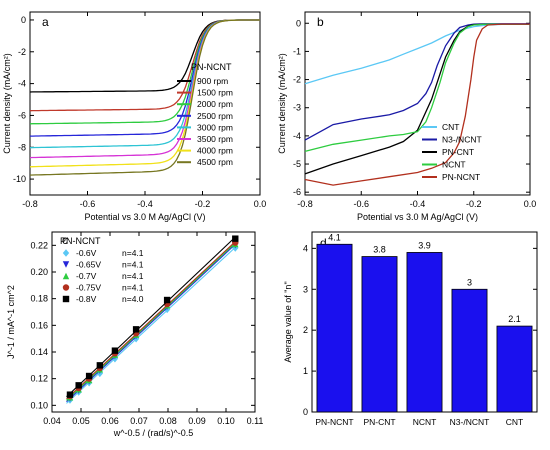 This screenshot has width=550, height=450. Describe the element at coordinates (81, 421) in the screenshot. I see `panel-c-xtick-label: 0.05` at that location.